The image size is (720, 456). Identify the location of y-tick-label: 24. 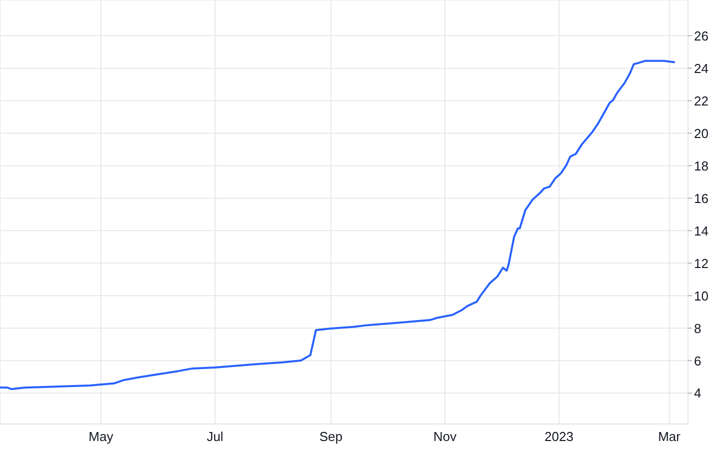
(701, 68).